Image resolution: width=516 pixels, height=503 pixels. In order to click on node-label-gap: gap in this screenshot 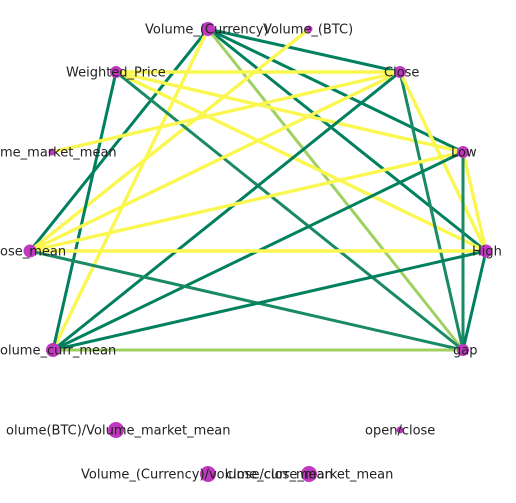, I will do `click(465, 351)`.